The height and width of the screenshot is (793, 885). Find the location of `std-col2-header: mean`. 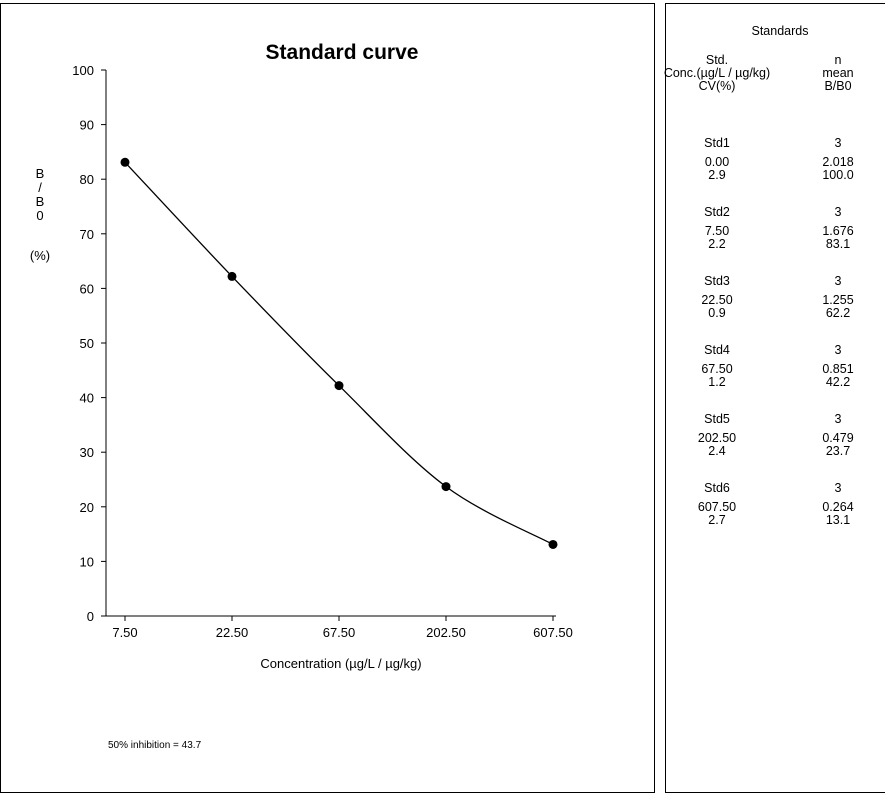

std-col2-header: mean is located at coordinates (837, 73).